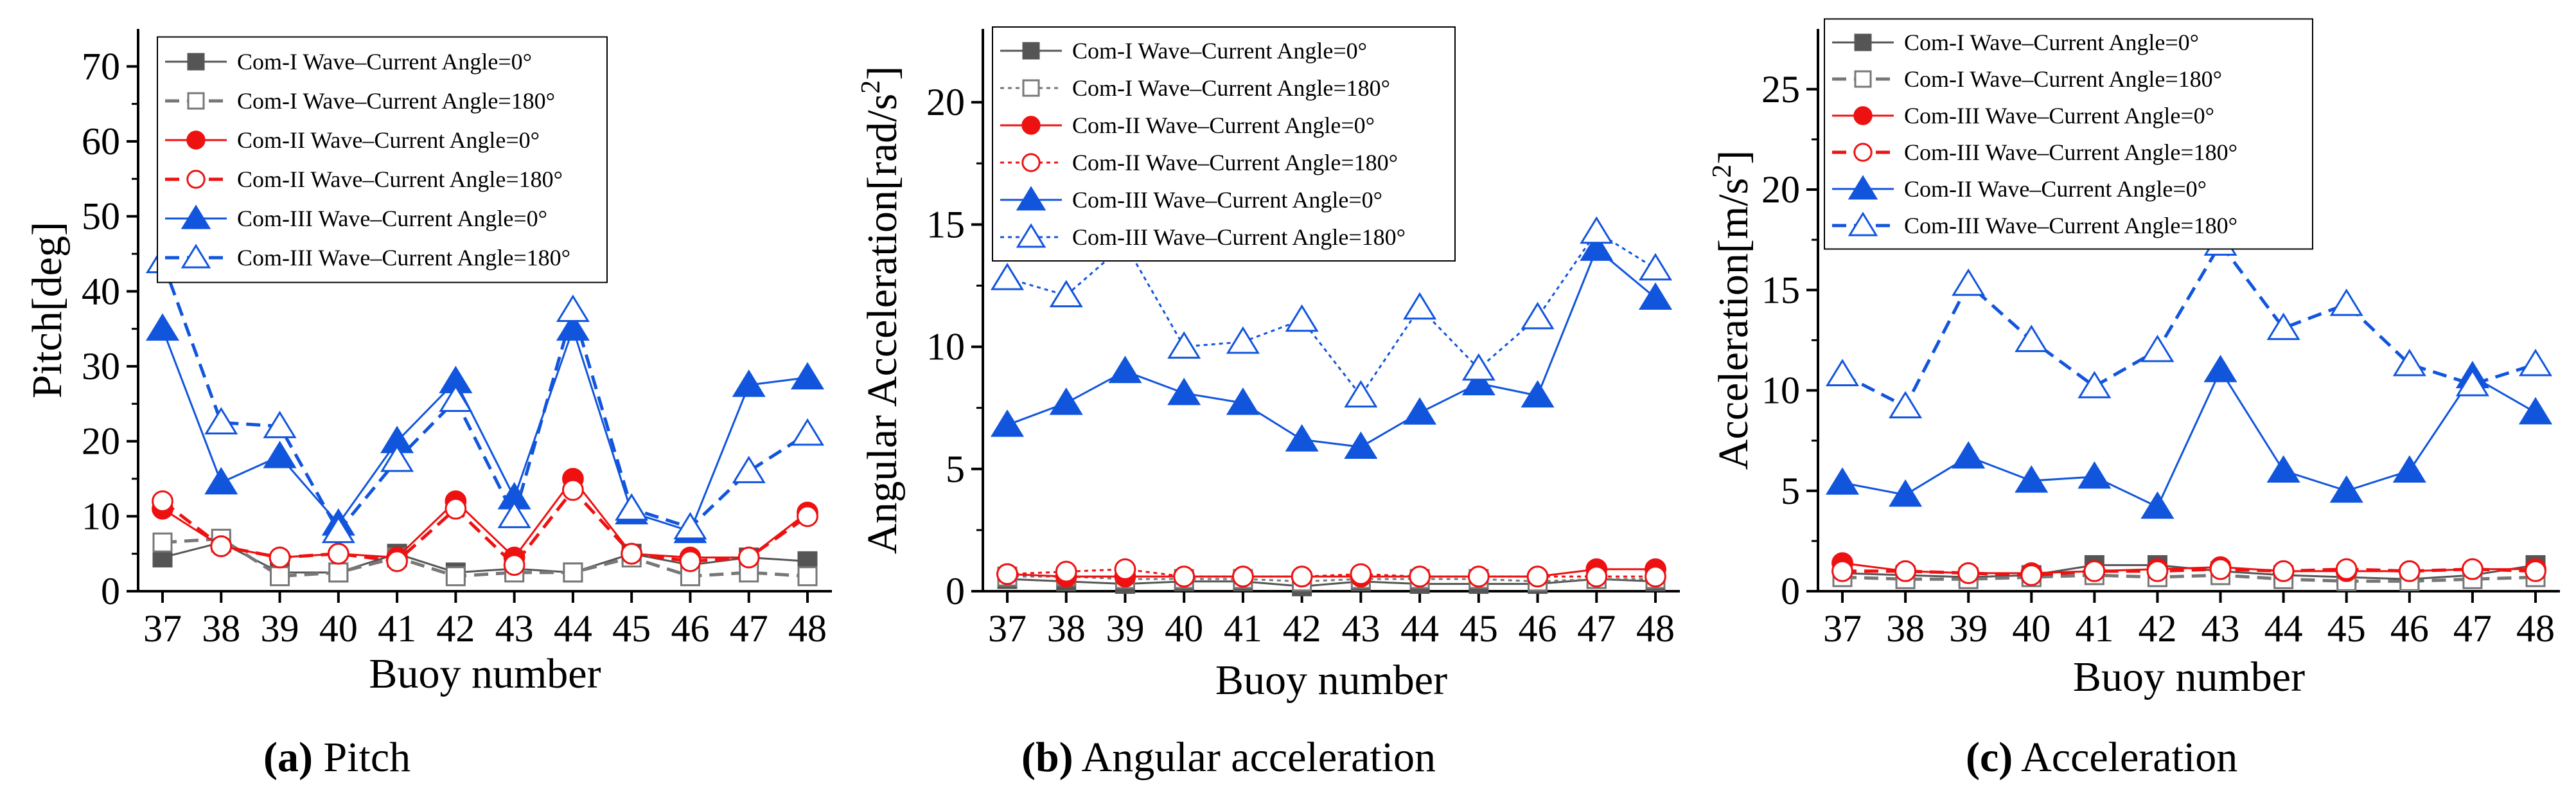 This screenshot has height=811, width=2576. I want to click on panel-caption: (b) Angular acceleration, so click(1228, 758).